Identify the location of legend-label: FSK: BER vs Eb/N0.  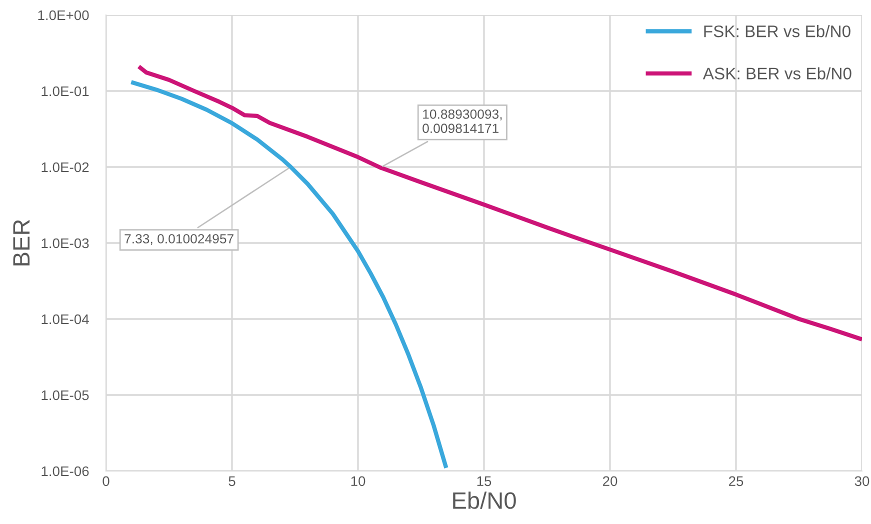
(777, 31).